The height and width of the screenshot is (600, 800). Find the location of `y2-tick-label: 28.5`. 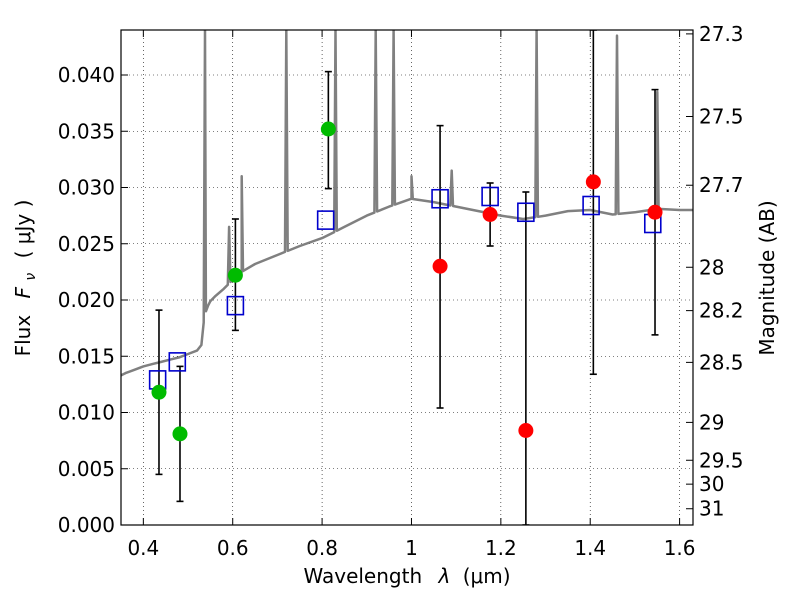

y2-tick-label: 28.5 is located at coordinates (721, 362).